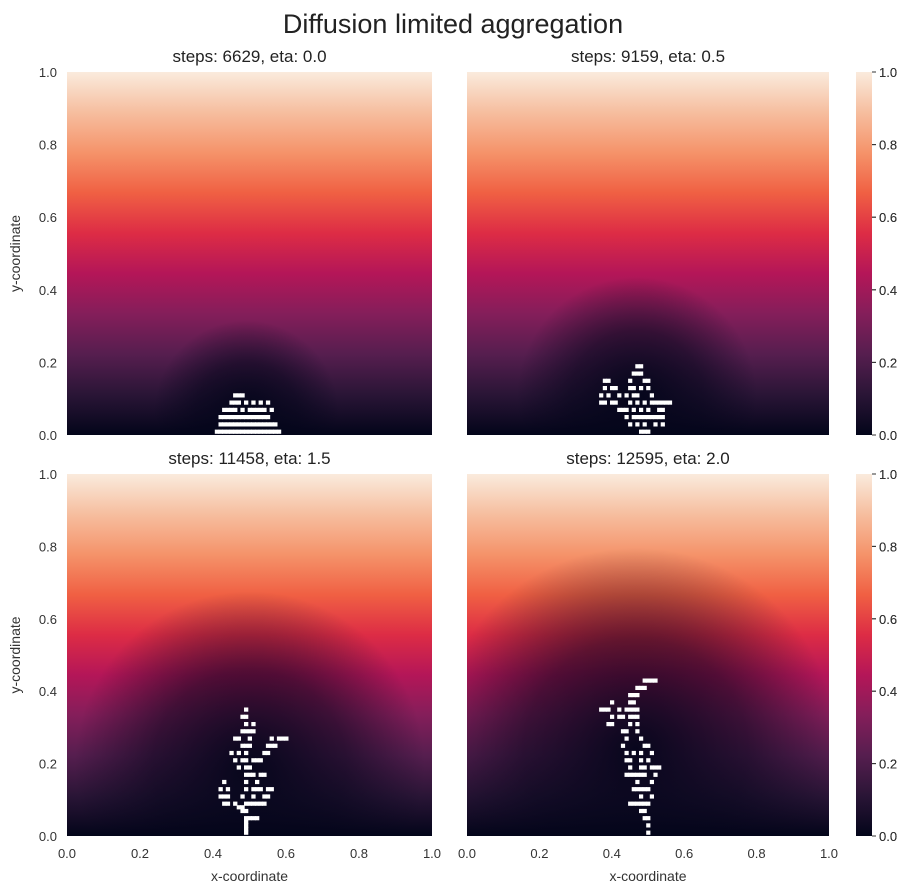  Describe the element at coordinates (15, 253) in the screenshot. I see `y-axis-label: y-coordinate` at that location.